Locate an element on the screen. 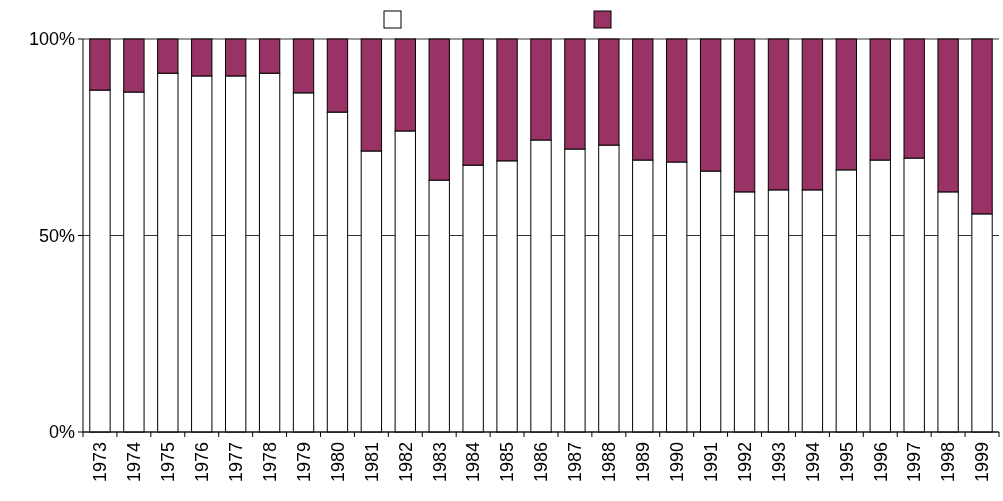 The height and width of the screenshot is (501, 1003). x-tick-label: 1982 is located at coordinates (405, 462).